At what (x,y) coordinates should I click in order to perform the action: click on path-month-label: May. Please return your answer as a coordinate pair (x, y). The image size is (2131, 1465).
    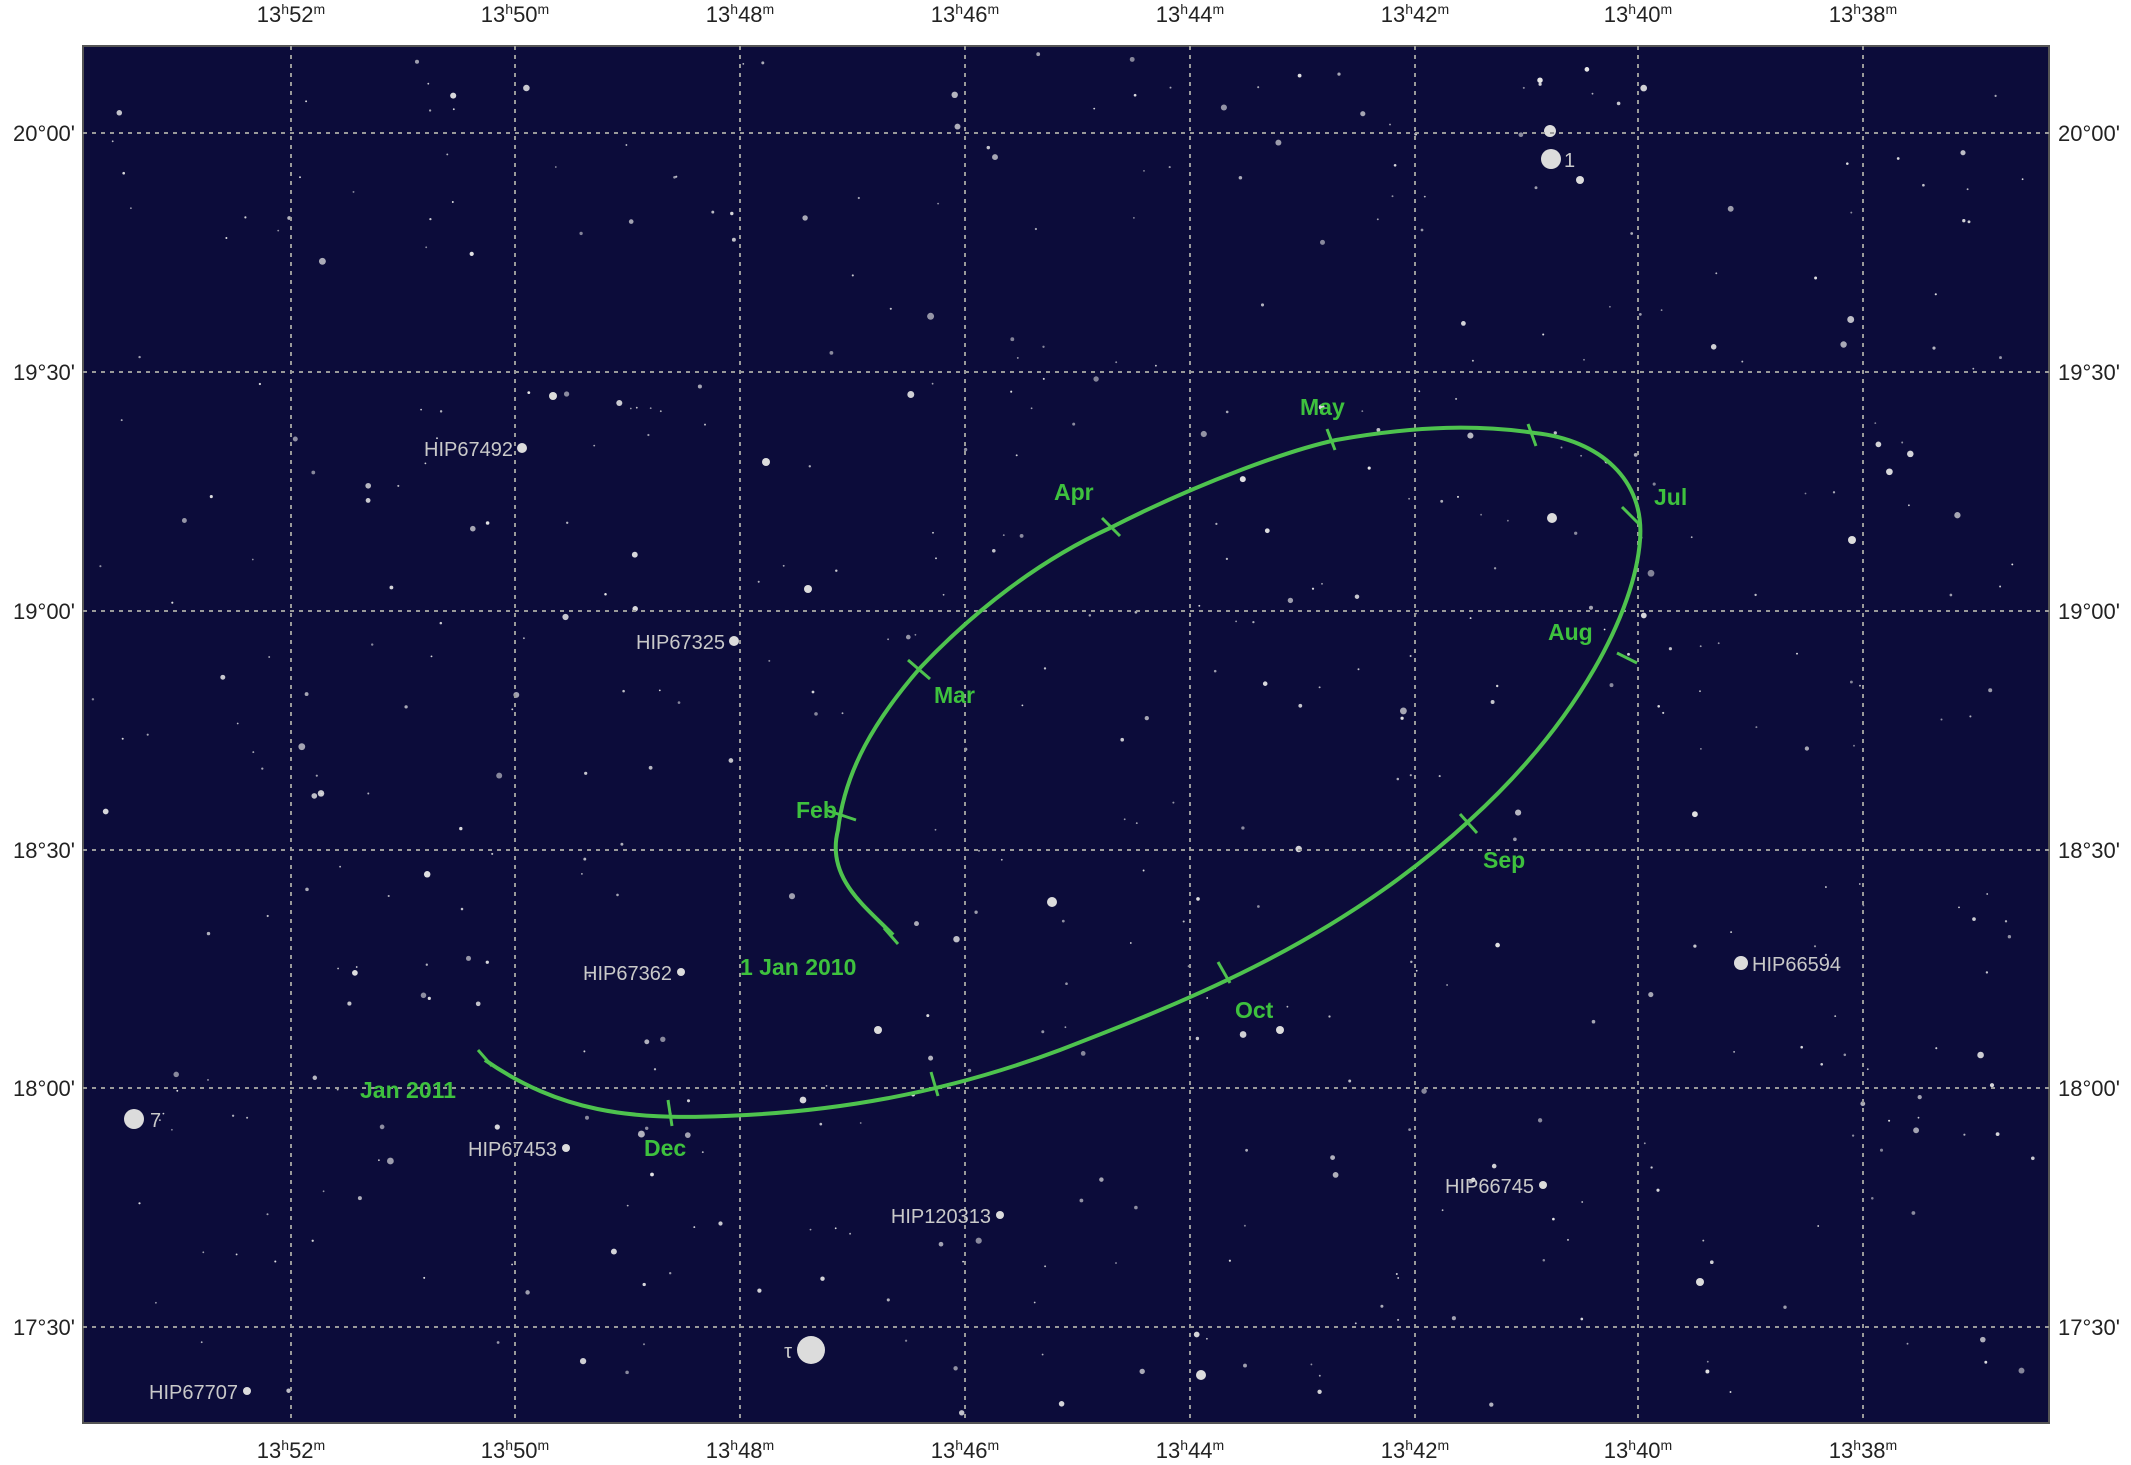
    Looking at the image, I should click on (1322, 407).